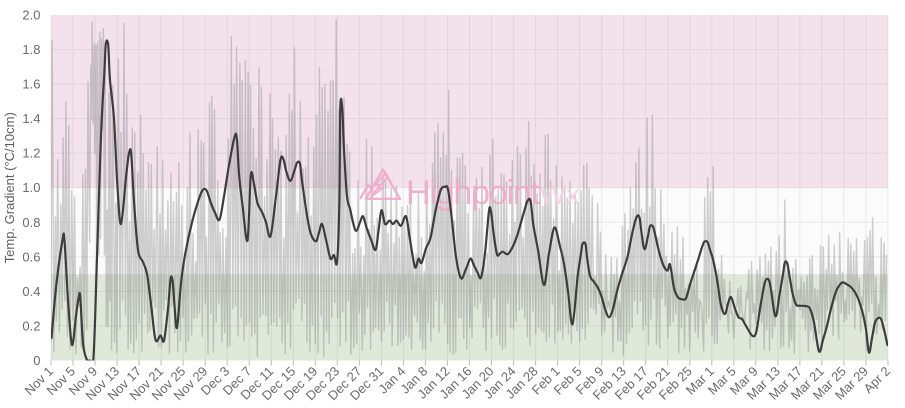 This screenshot has width=905, height=408. What do you see at coordinates (560, 194) in the screenshot?
I see `svg-text: Wx` at bounding box center [560, 194].